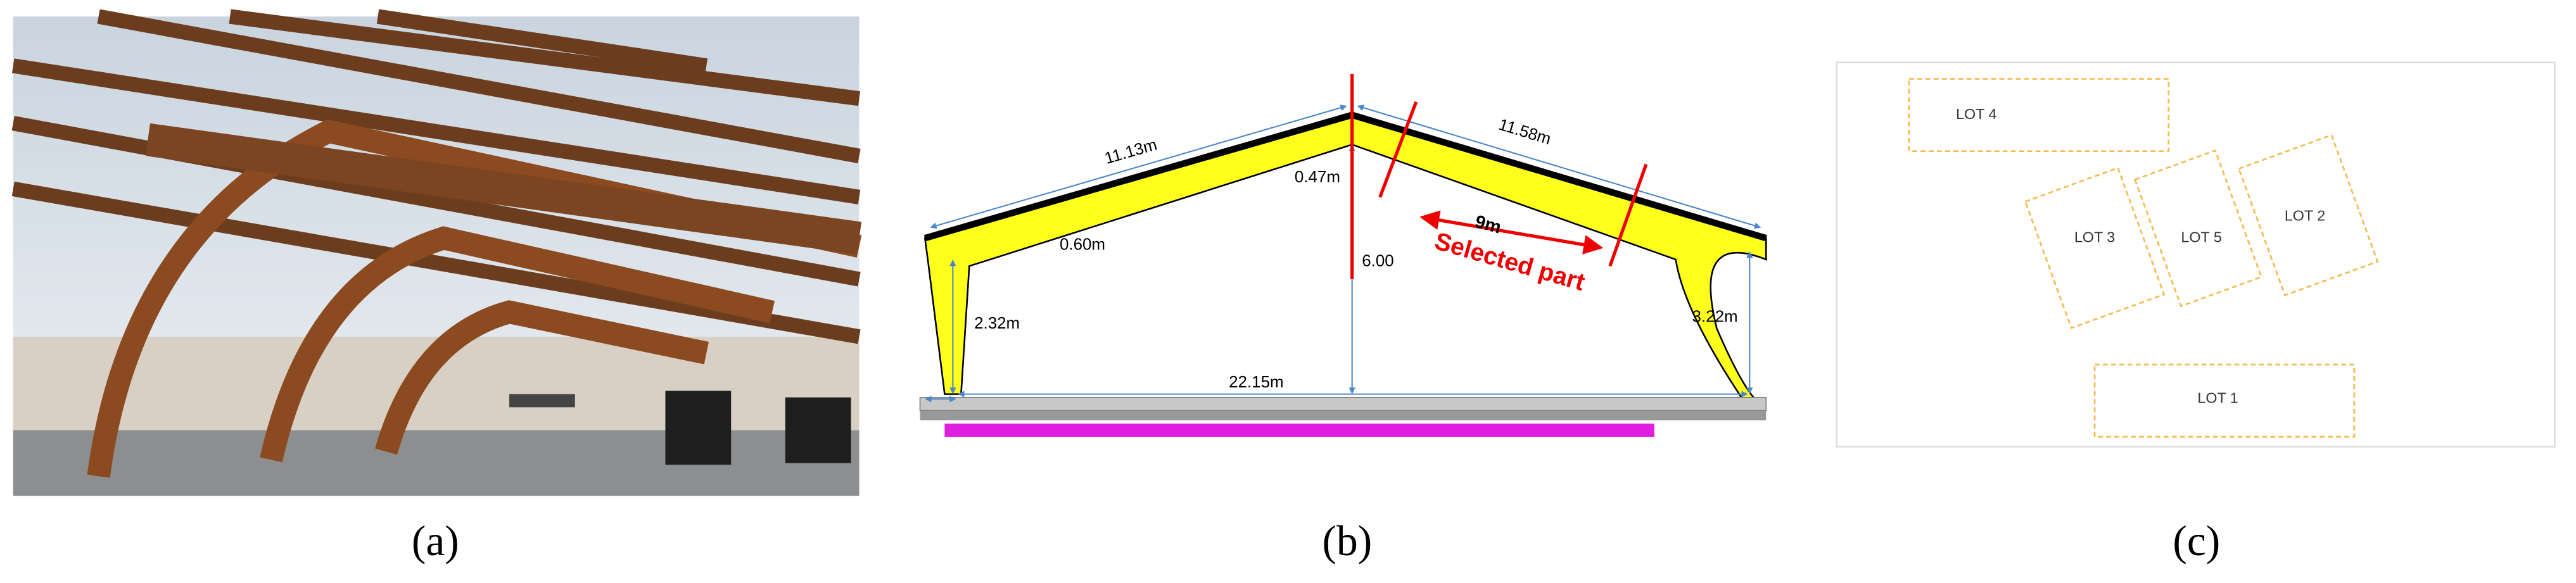 The image size is (2576, 583). I want to click on dimension-label: 0.60m, so click(1082, 244).